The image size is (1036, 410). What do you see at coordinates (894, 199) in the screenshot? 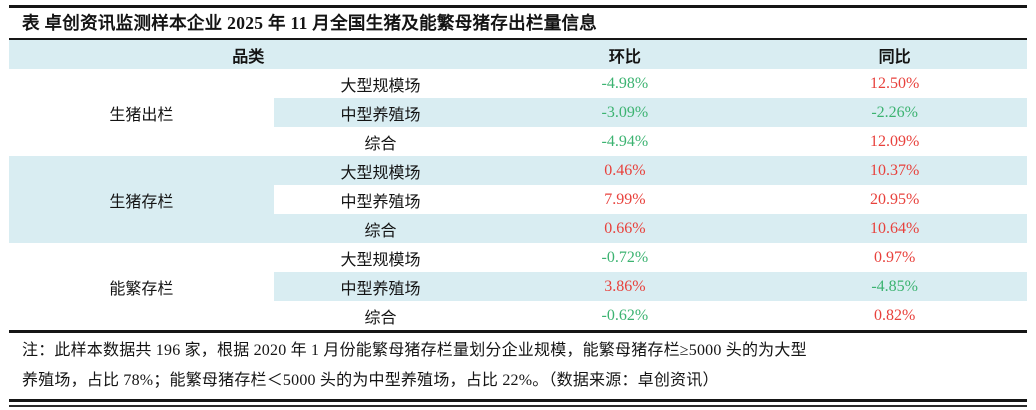
I see `yoy-value-cell: 20.95%` at bounding box center [894, 199].